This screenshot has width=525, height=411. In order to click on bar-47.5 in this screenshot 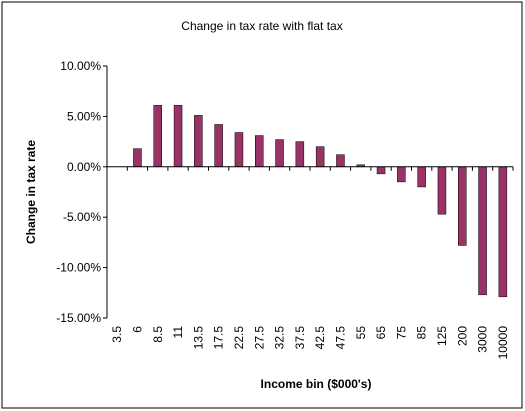, I will do `click(340, 161)`.